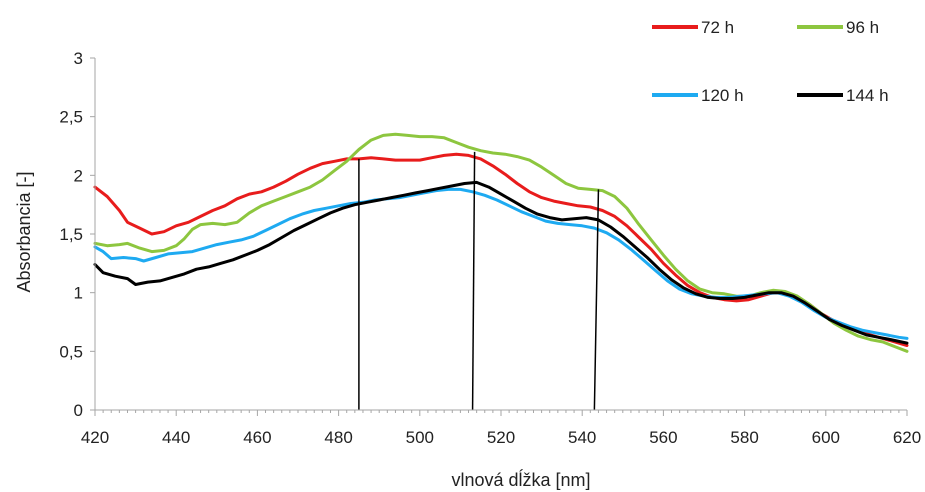 This screenshot has width=925, height=492. I want to click on legend-label: 120 h, so click(722, 95).